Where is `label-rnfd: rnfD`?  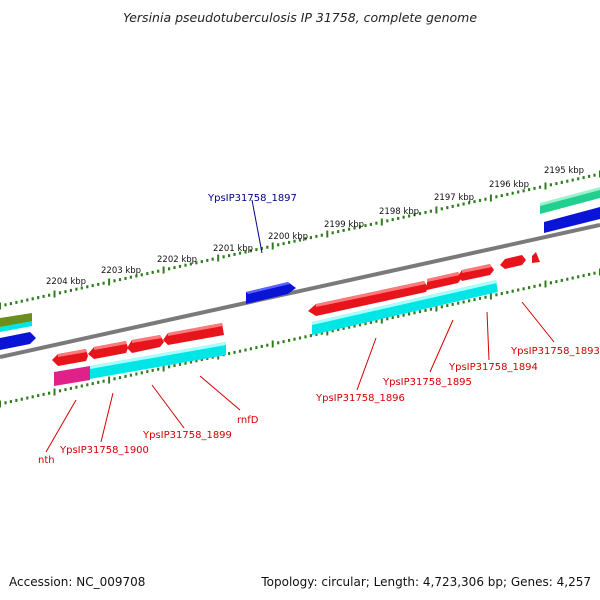 label-rnfd: rnfD is located at coordinates (248, 420).